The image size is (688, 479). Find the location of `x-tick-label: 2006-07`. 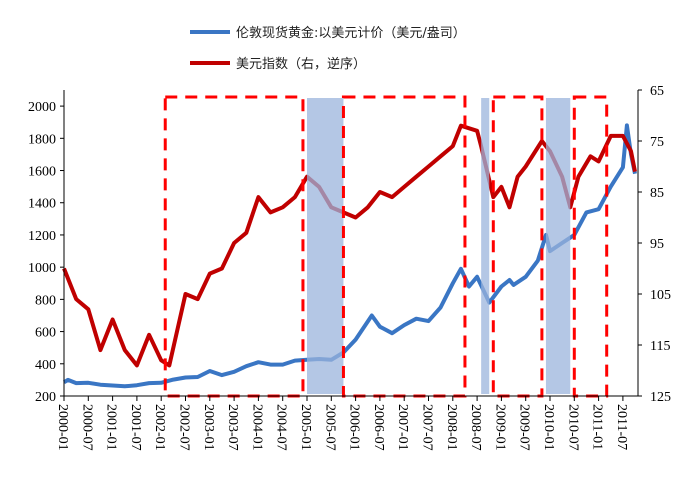

x-tick-label: 2006-07 is located at coordinates (378, 427).